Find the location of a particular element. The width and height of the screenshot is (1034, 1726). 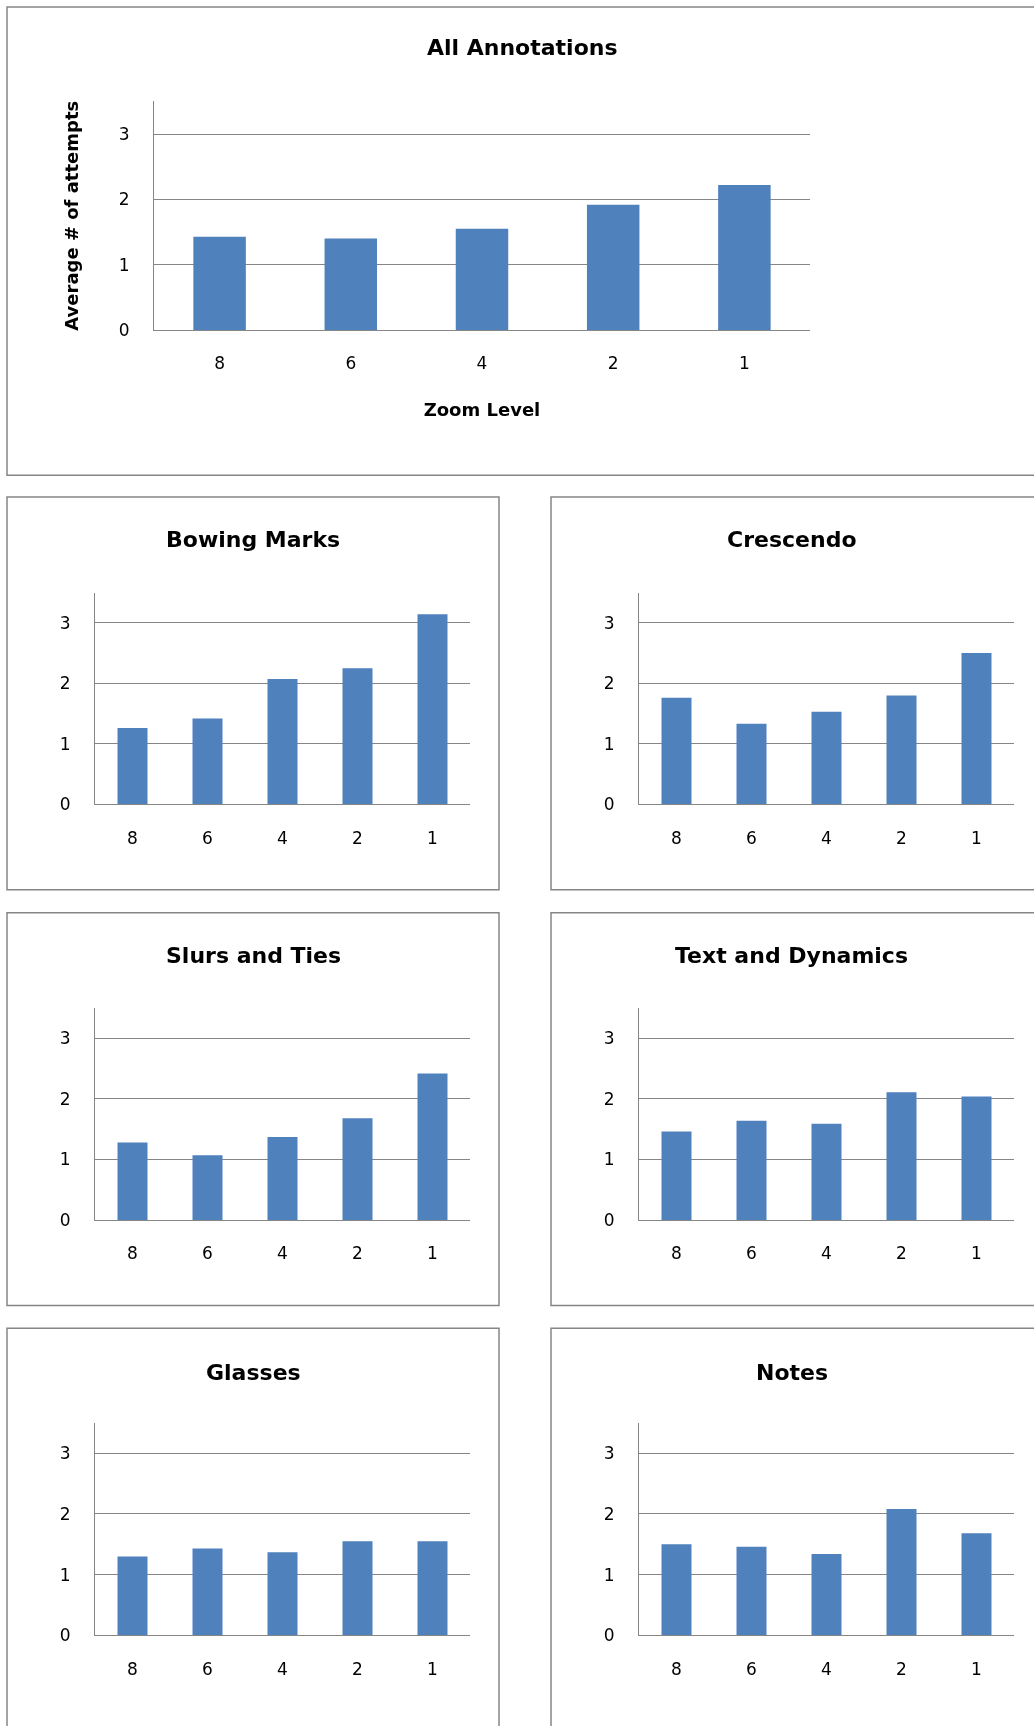

chart-title: Crescendo is located at coordinates (792, 539).